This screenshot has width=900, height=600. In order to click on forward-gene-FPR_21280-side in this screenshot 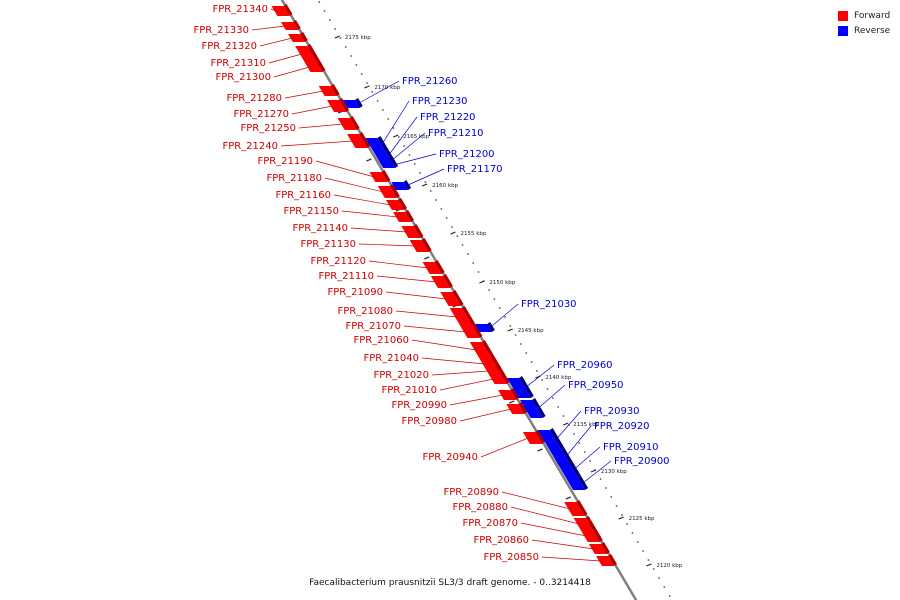, I will do `click(335, 90)`.